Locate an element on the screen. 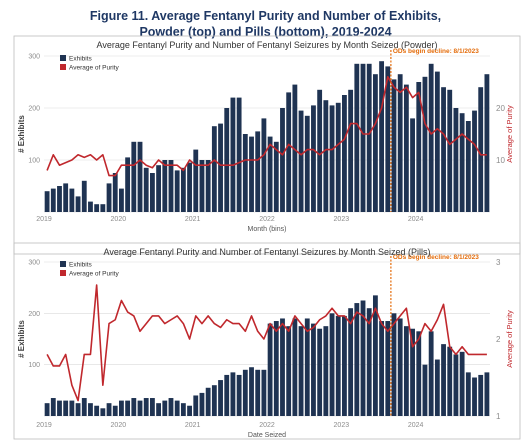 Image resolution: width=531 pixels, height=442 pixels. y2-tick-label: 20 is located at coordinates (500, 108).